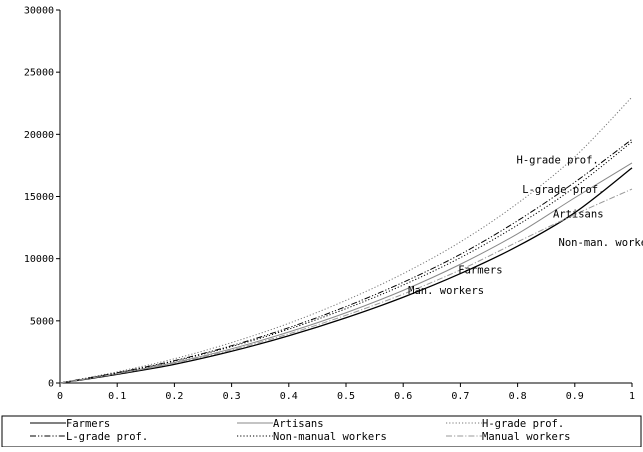  What do you see at coordinates (39, 135) in the screenshot?
I see `y-tick-label: 20000` at bounding box center [39, 135].